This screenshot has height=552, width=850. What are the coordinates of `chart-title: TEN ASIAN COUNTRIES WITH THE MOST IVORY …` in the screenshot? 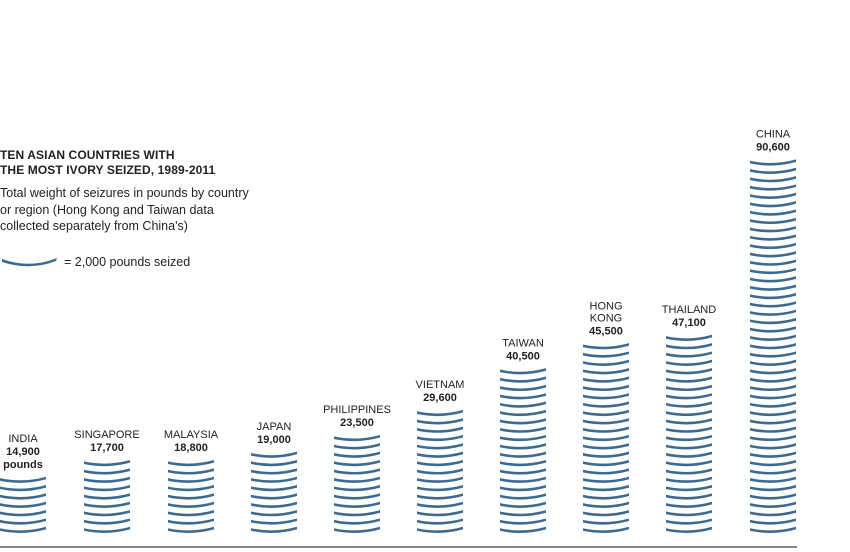 It's located at (145, 163).